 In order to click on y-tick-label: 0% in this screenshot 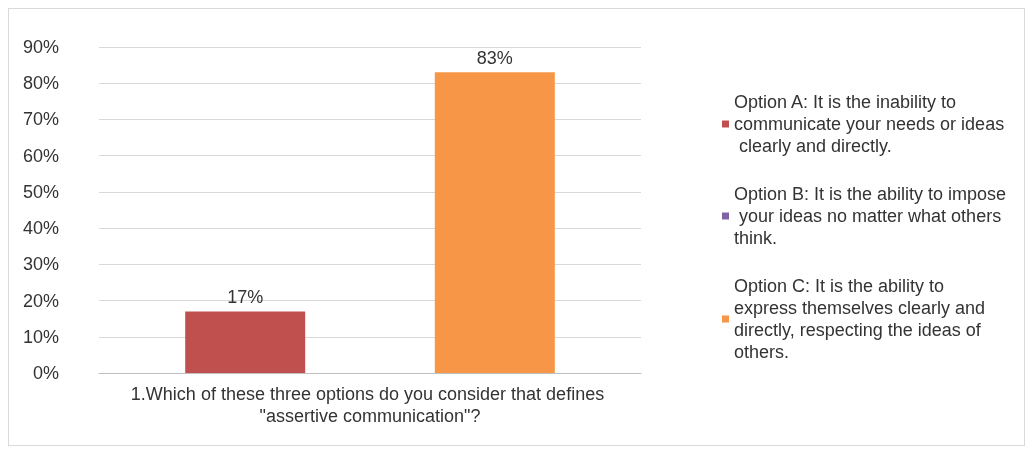, I will do `click(45, 373)`.